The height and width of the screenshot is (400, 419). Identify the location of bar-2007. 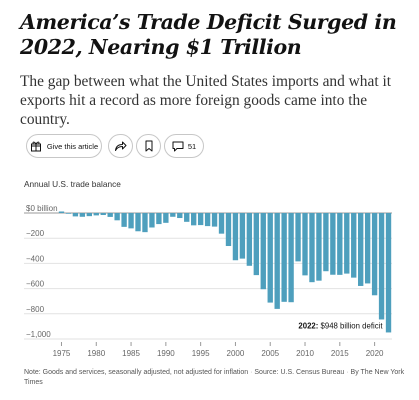
(284, 257).